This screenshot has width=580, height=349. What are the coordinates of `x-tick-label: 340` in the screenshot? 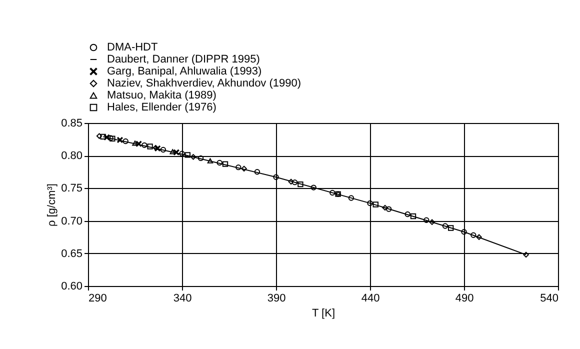 It's located at (182, 298).